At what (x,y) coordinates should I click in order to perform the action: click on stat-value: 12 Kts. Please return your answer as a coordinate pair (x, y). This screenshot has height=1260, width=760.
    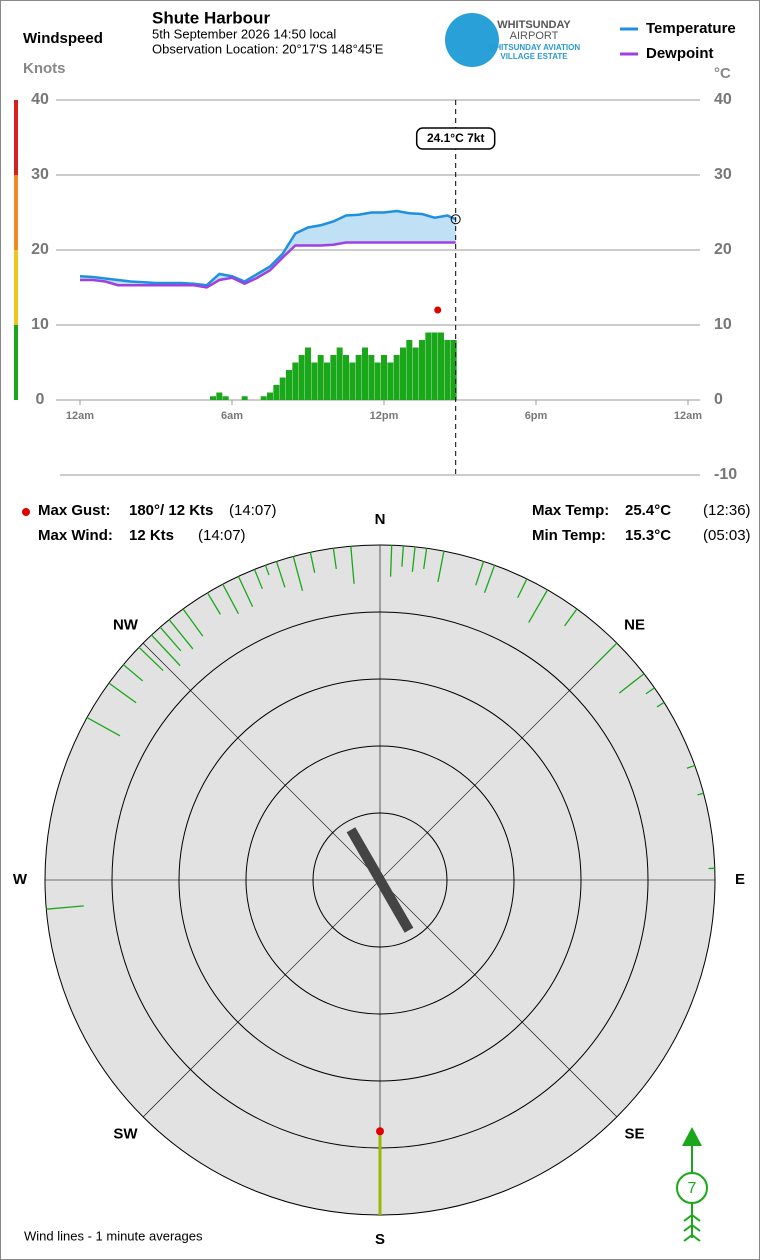
    Looking at the image, I should click on (151, 535).